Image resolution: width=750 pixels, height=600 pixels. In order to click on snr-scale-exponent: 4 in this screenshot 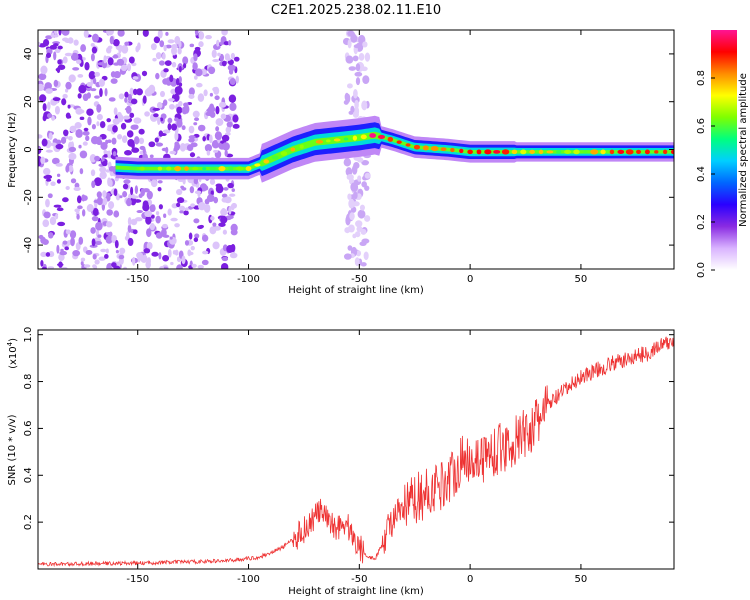, I will do `click(10, 343)`.